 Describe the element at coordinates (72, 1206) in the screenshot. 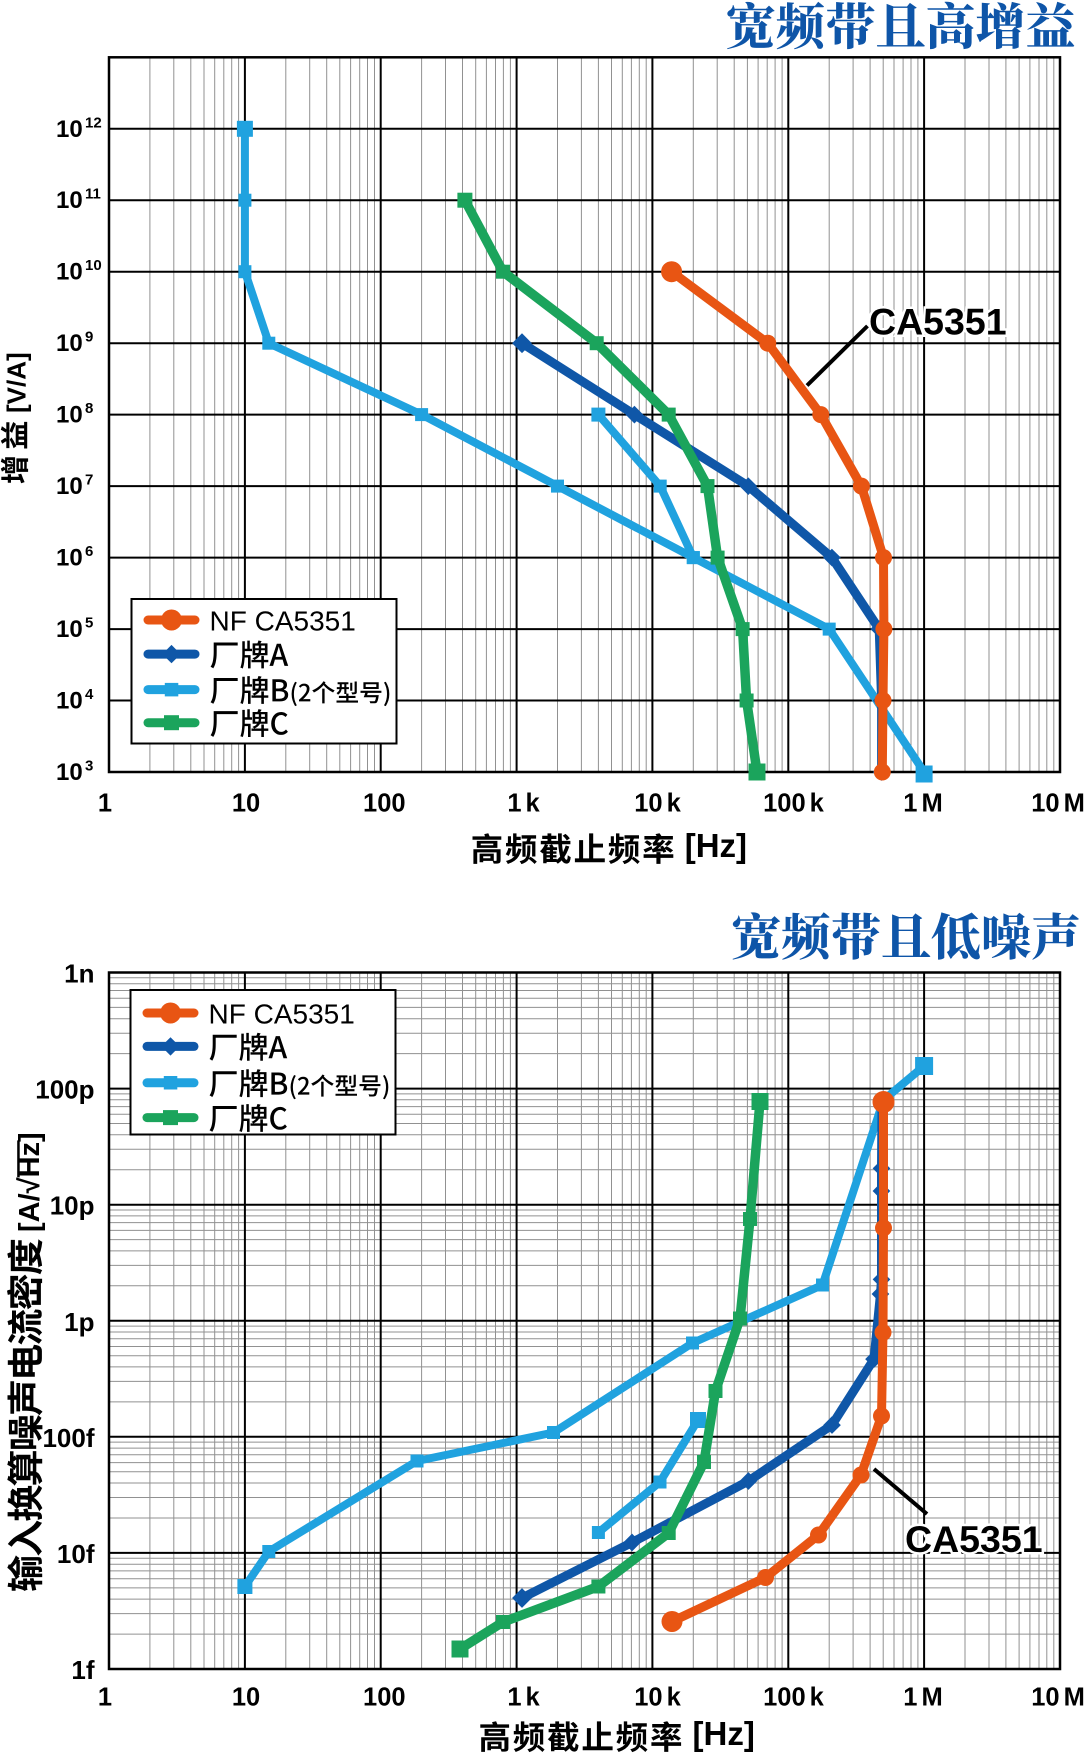

I see `svg-text: 10p` at that location.